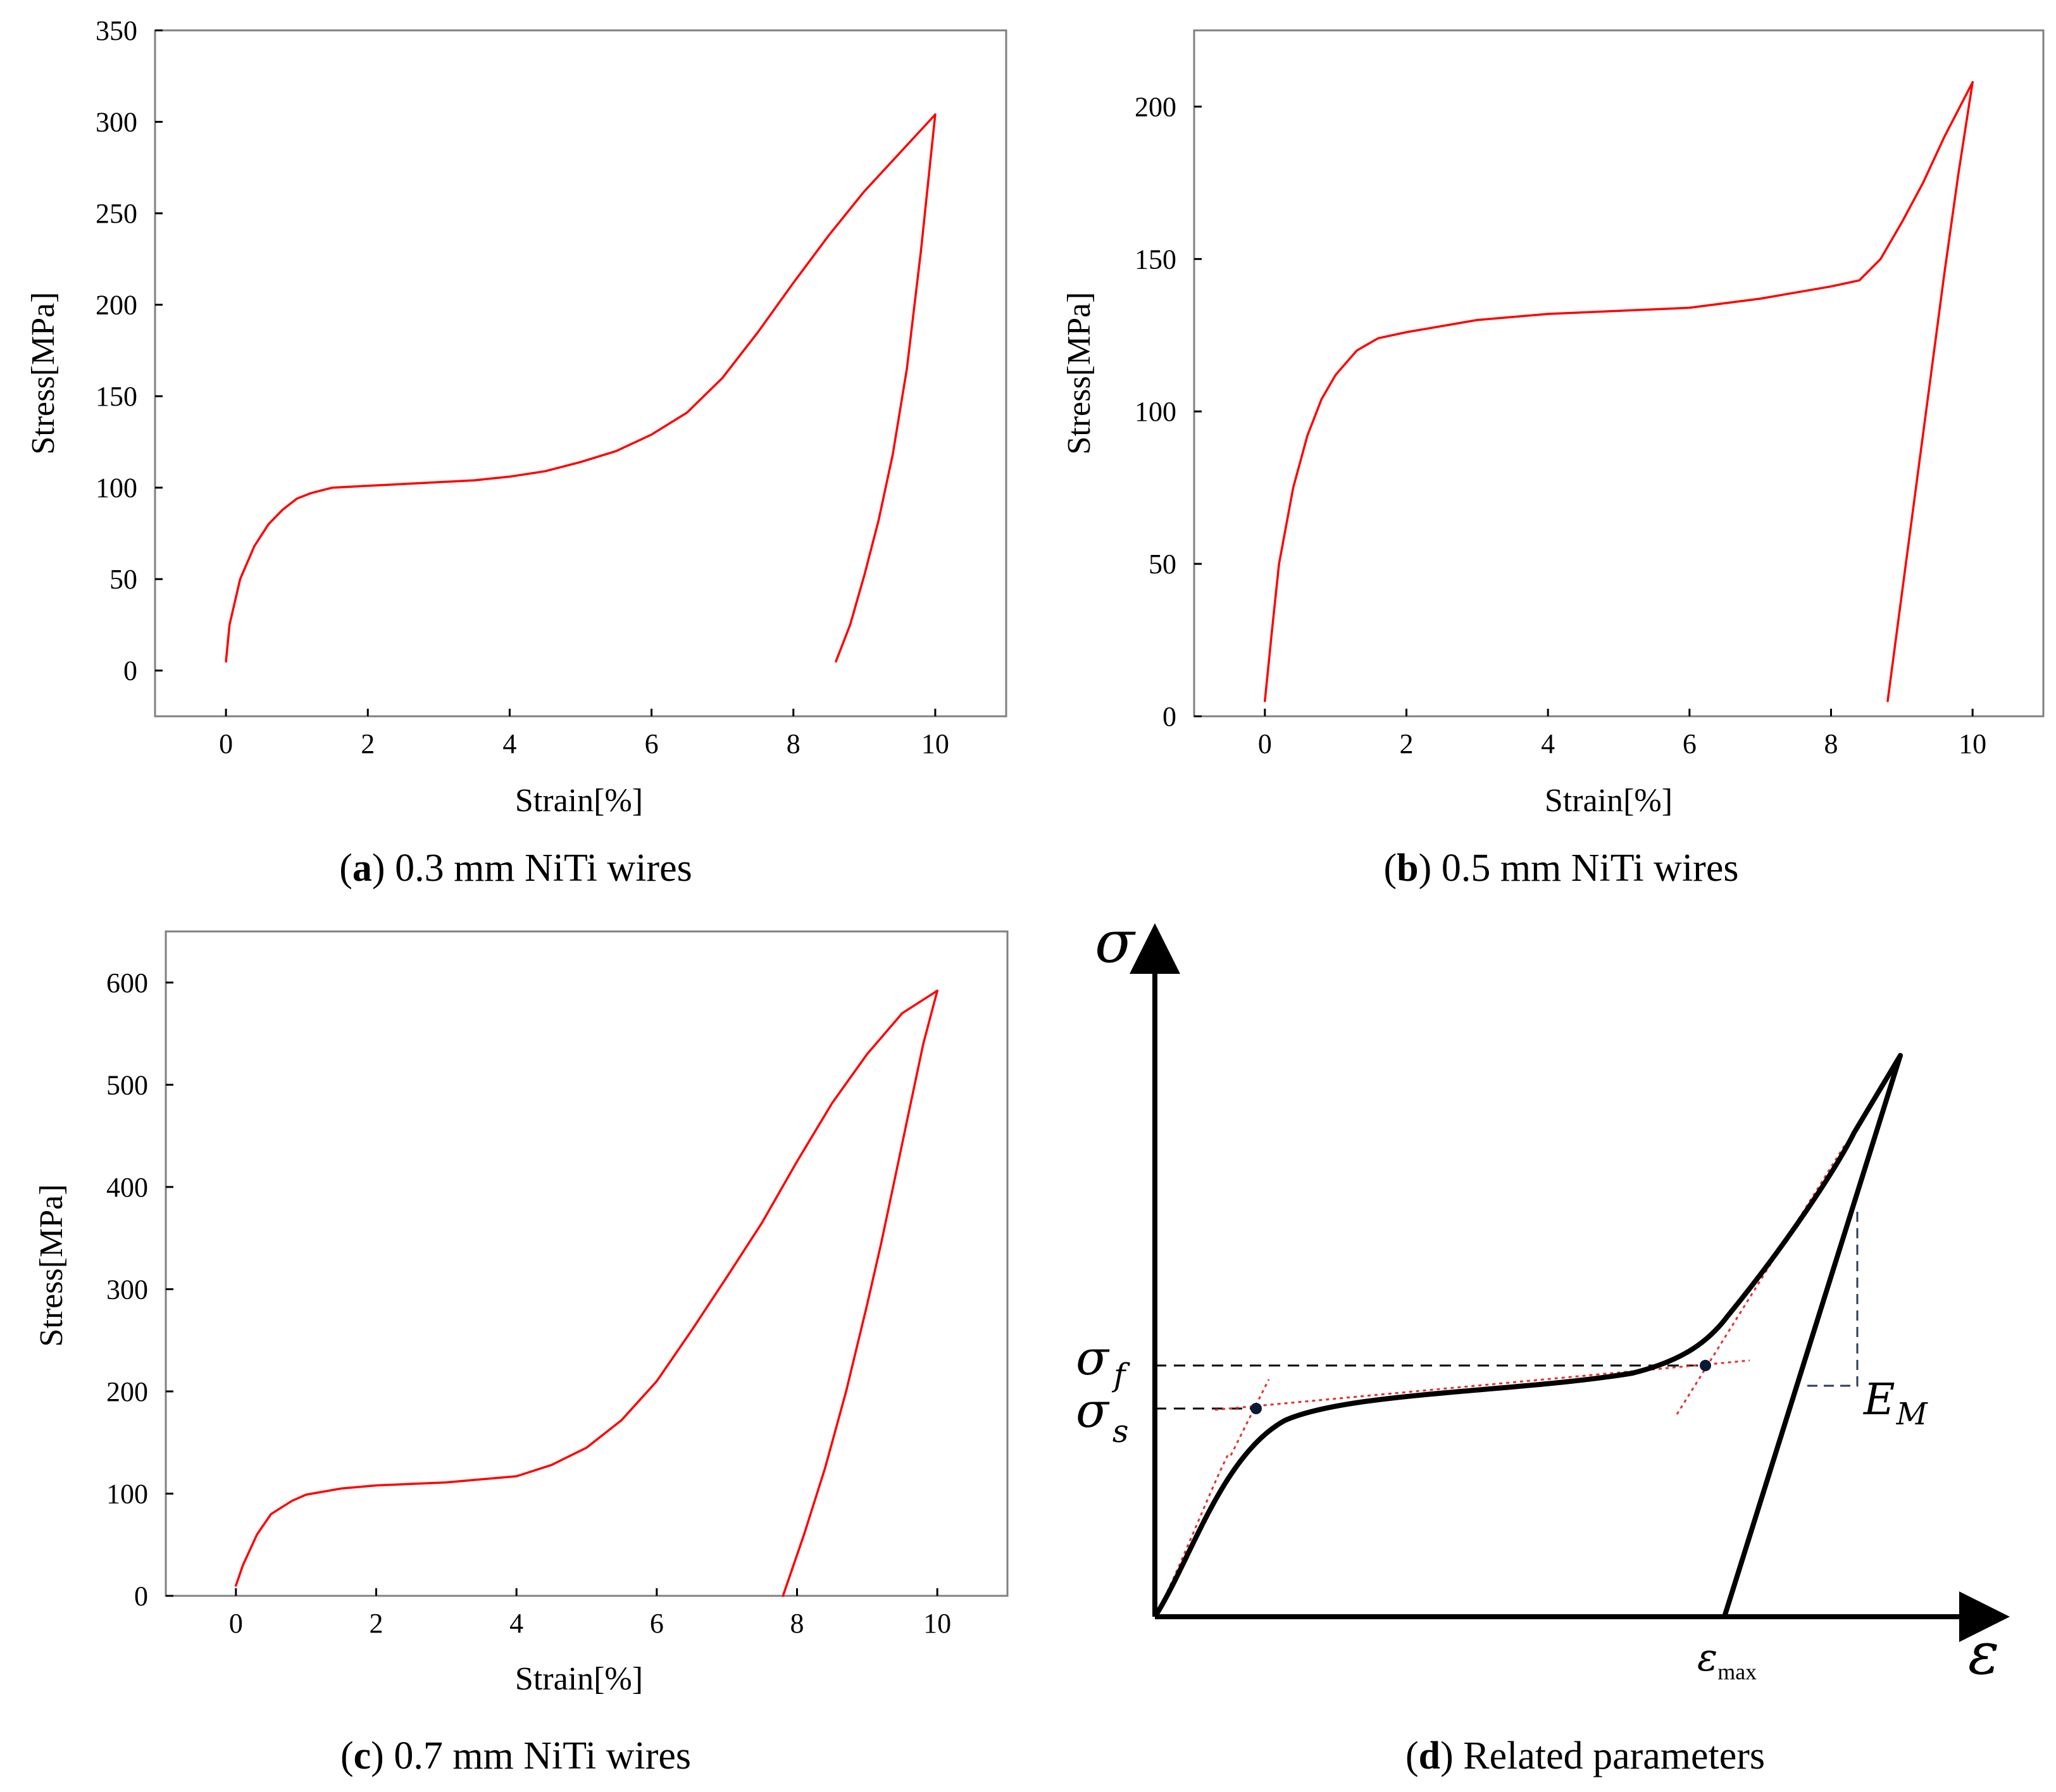  I want to click on stress-strain-curve, so click(1527, 1336).